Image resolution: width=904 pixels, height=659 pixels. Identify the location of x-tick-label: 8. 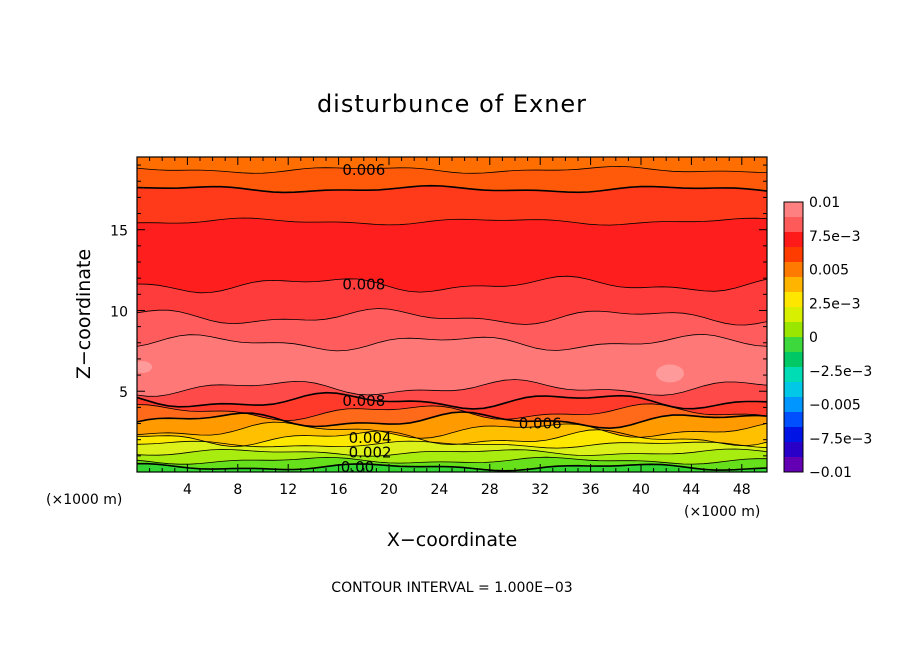
(237, 490).